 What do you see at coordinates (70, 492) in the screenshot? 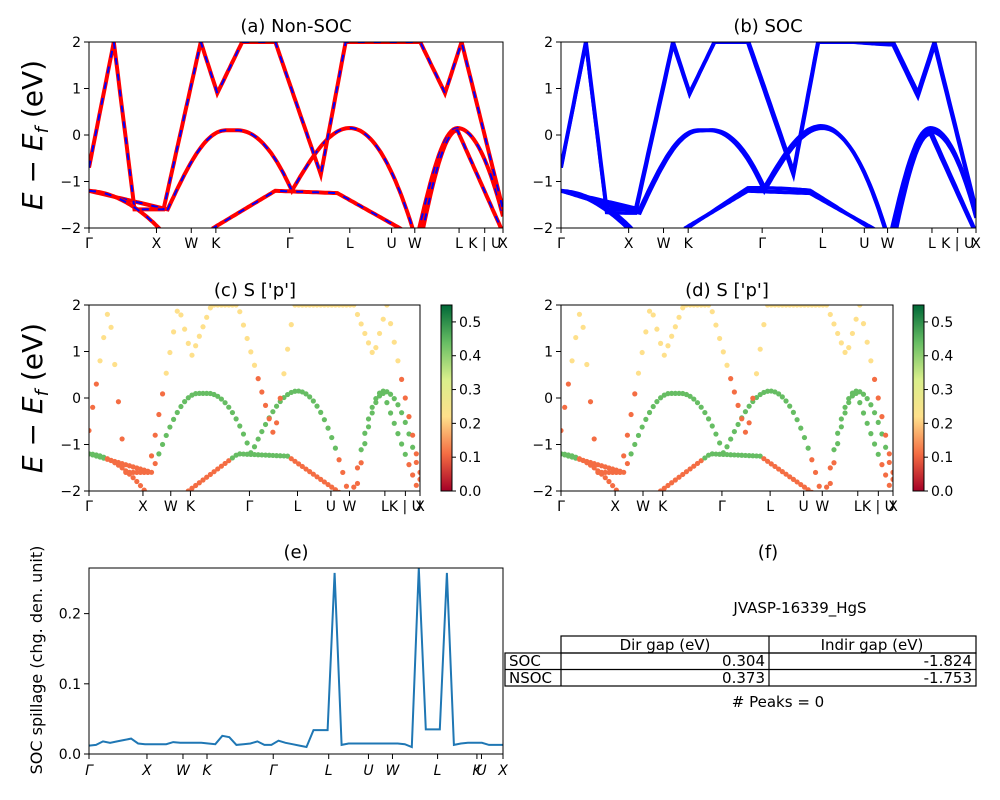
I see `ytick-label: −2` at bounding box center [70, 492].